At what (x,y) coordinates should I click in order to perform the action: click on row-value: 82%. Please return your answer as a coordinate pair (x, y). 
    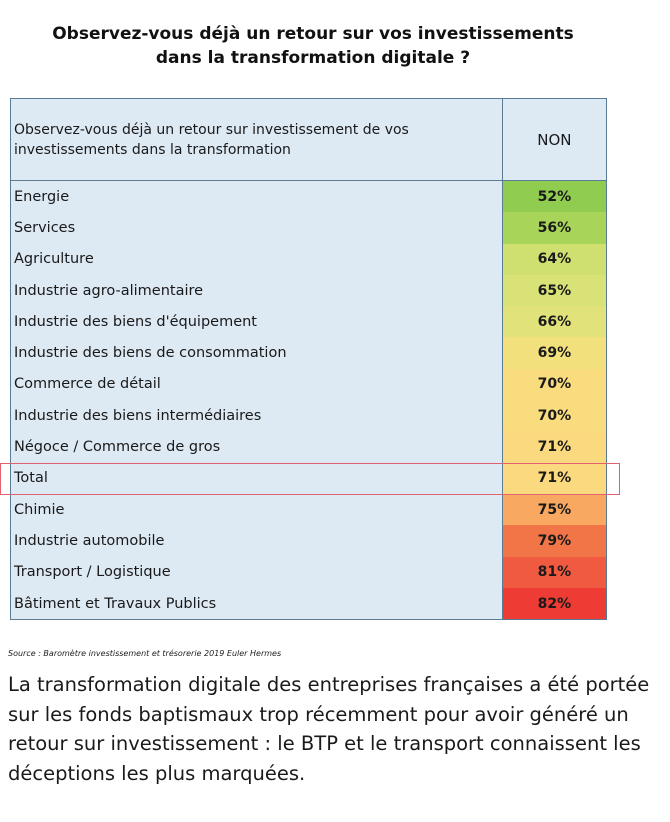
    Looking at the image, I should click on (554, 604).